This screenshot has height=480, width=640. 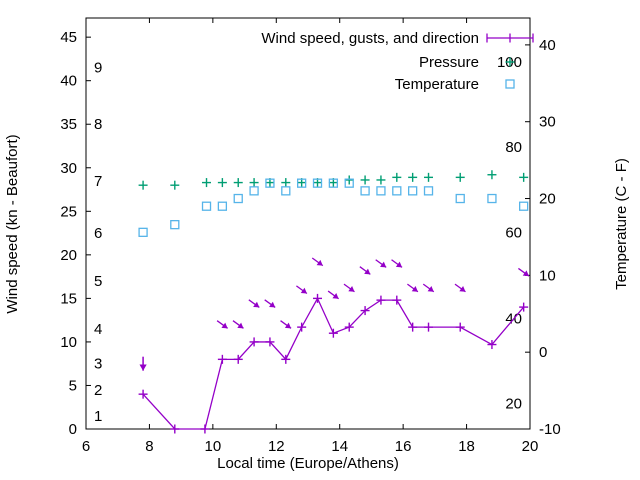 What do you see at coordinates (513, 147) in the screenshot?
I see `fahrenheit-label-3: 80` at bounding box center [513, 147].